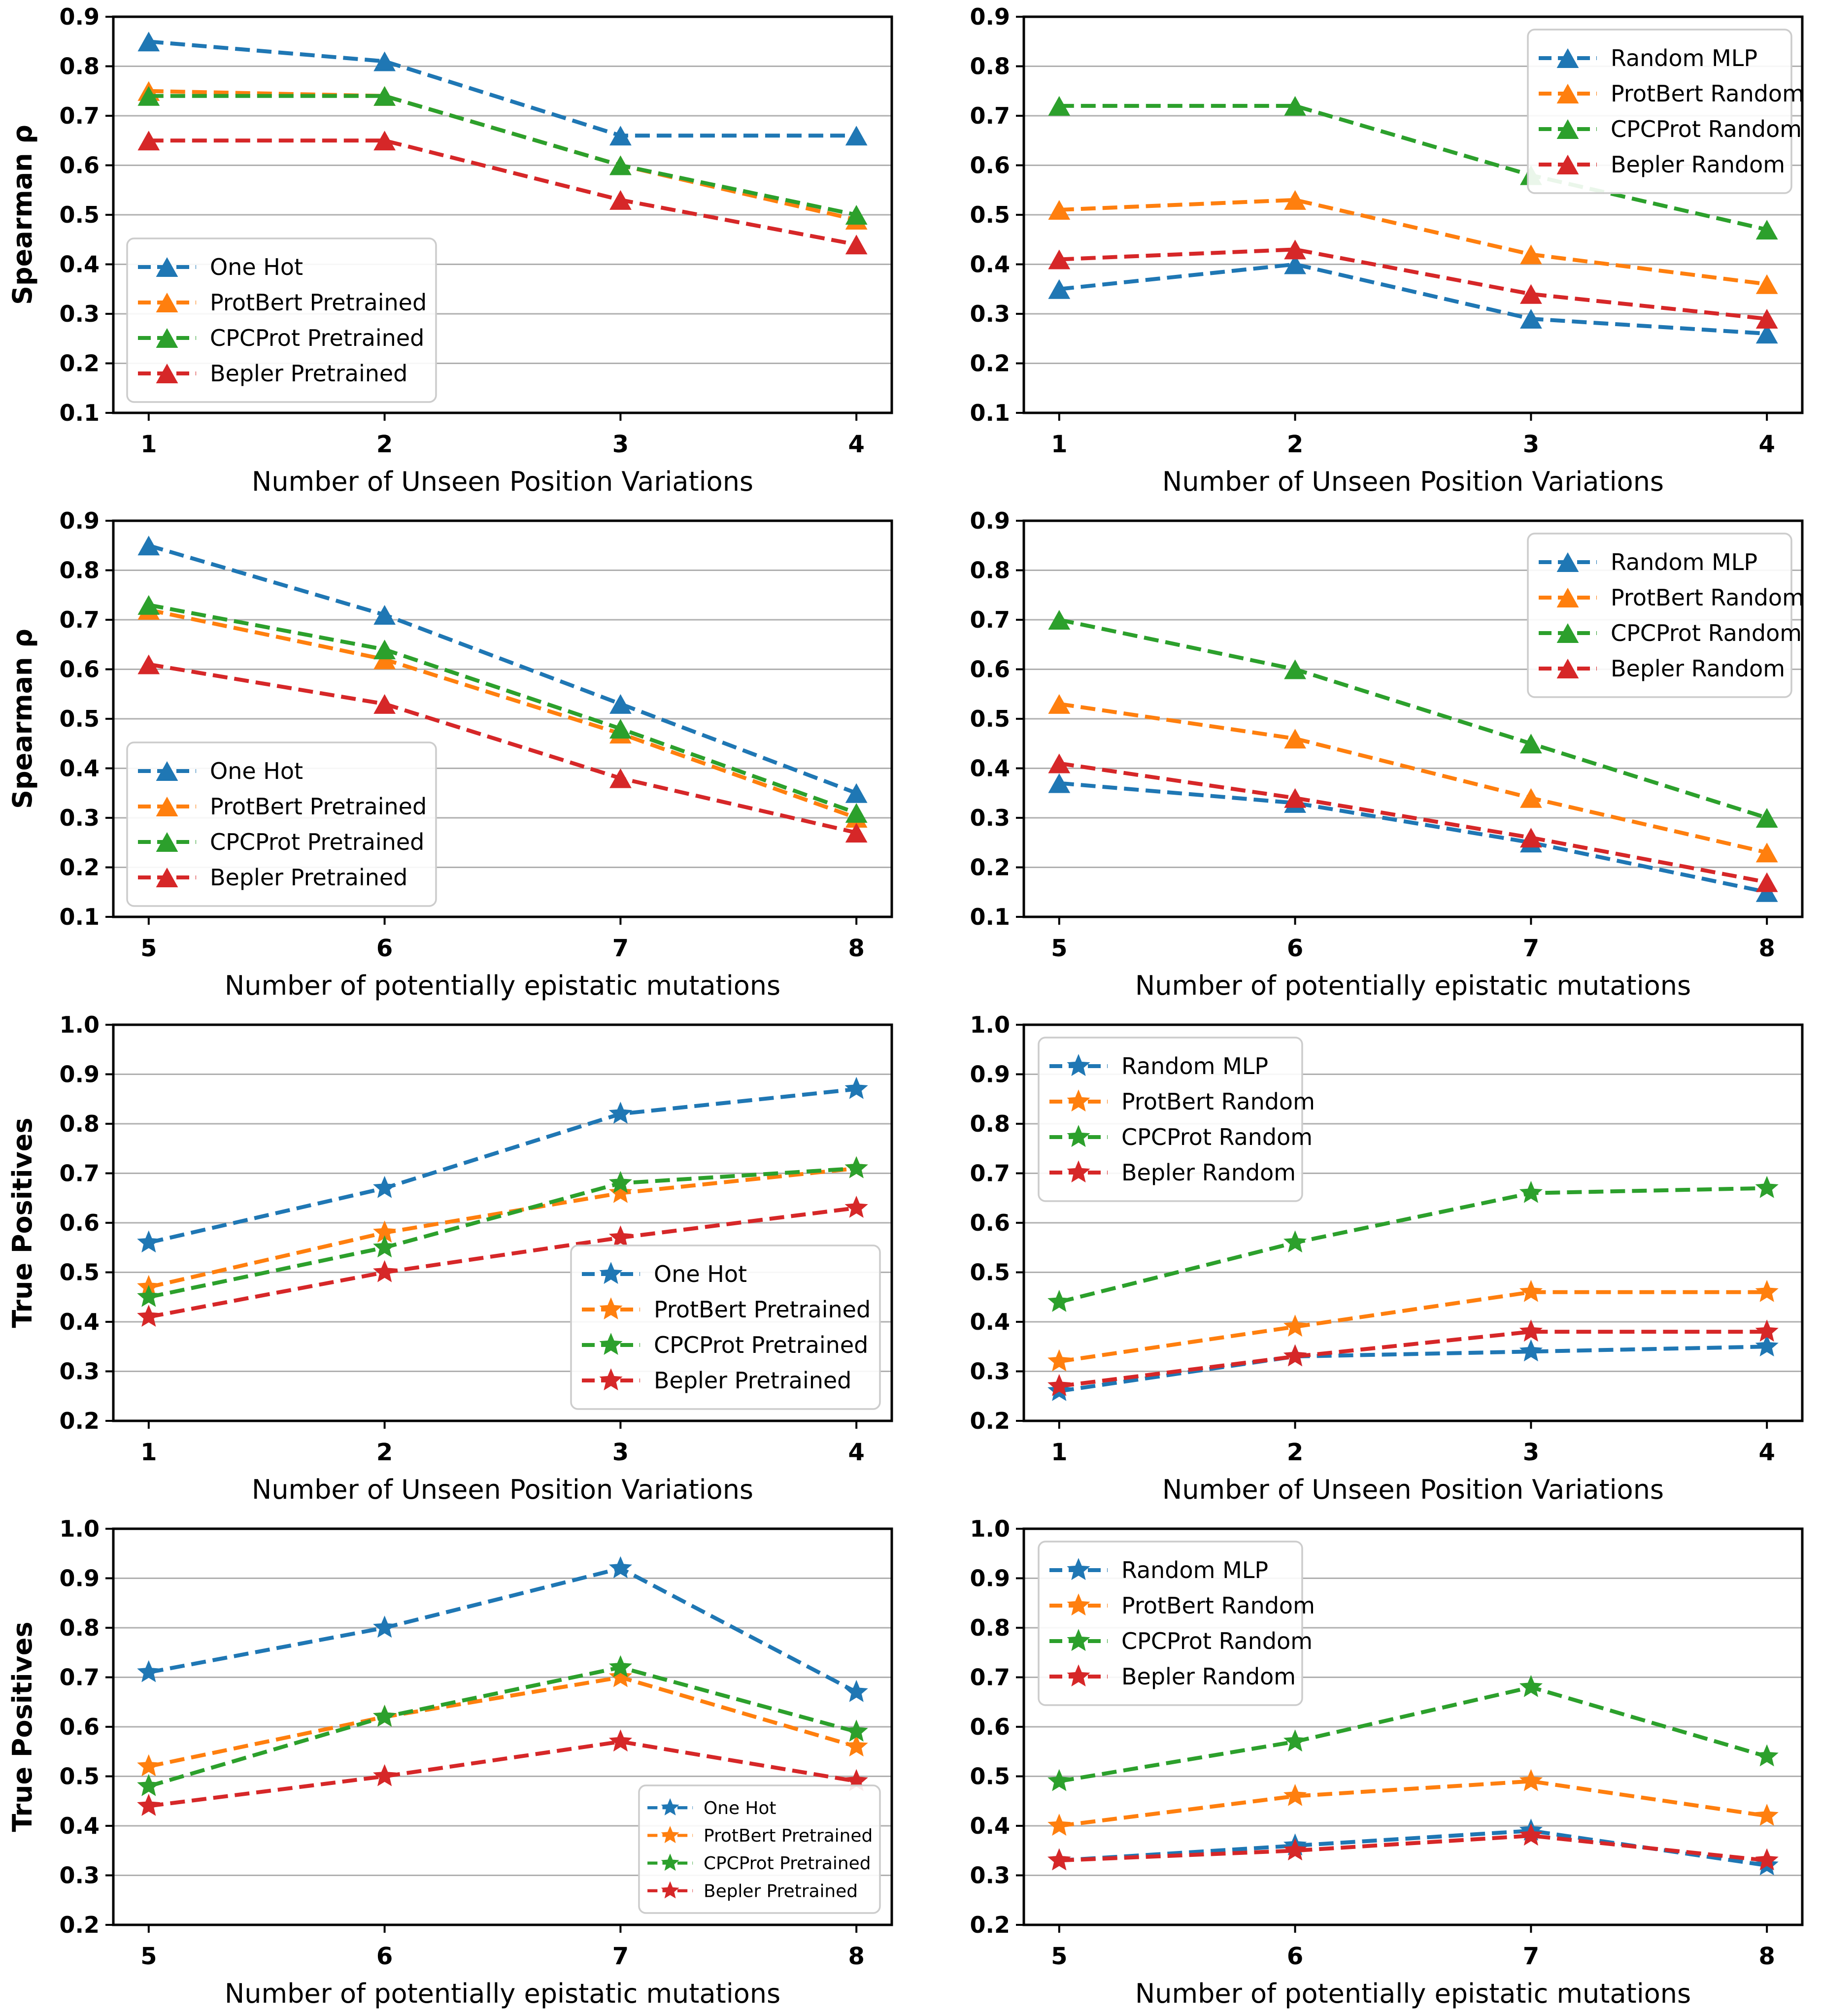 The image size is (1821, 2016). I want to click on legend-label: CPCProt Random, so click(1217, 1137).